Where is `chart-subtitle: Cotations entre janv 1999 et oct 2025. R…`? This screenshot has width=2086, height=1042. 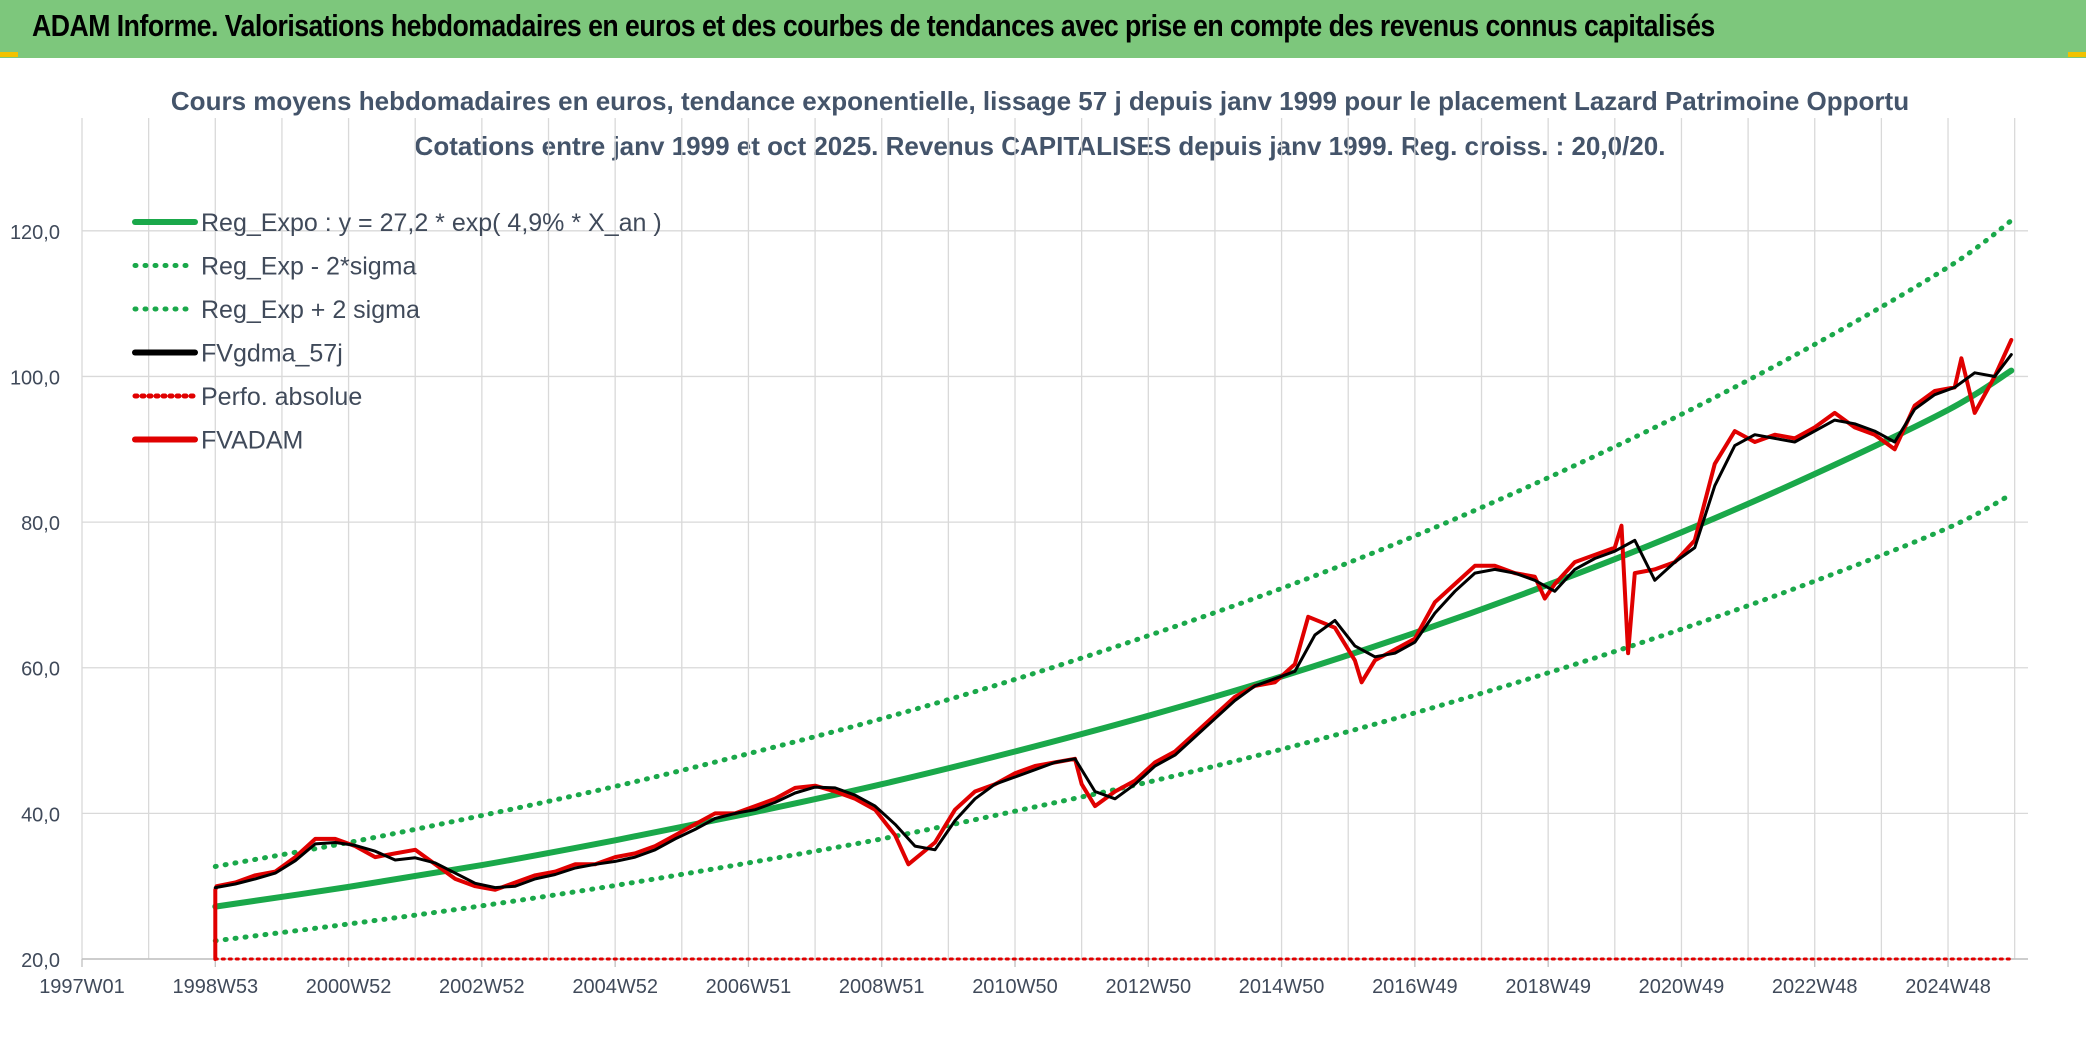 chart-subtitle: Cotations entre janv 1999 et oct 2025. R… is located at coordinates (1040, 146).